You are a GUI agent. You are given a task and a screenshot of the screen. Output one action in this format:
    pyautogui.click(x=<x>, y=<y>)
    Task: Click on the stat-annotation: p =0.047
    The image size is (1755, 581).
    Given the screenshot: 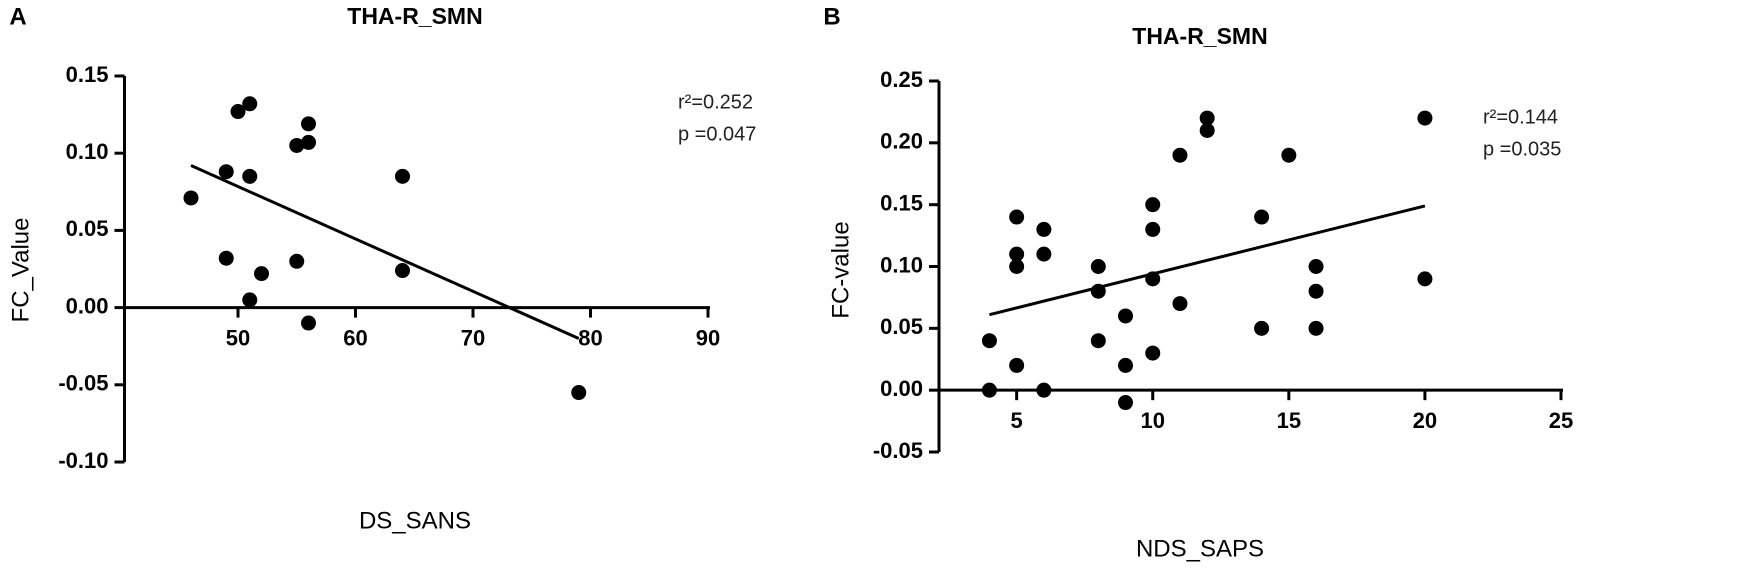 What is the action you would take?
    pyautogui.click(x=717, y=134)
    